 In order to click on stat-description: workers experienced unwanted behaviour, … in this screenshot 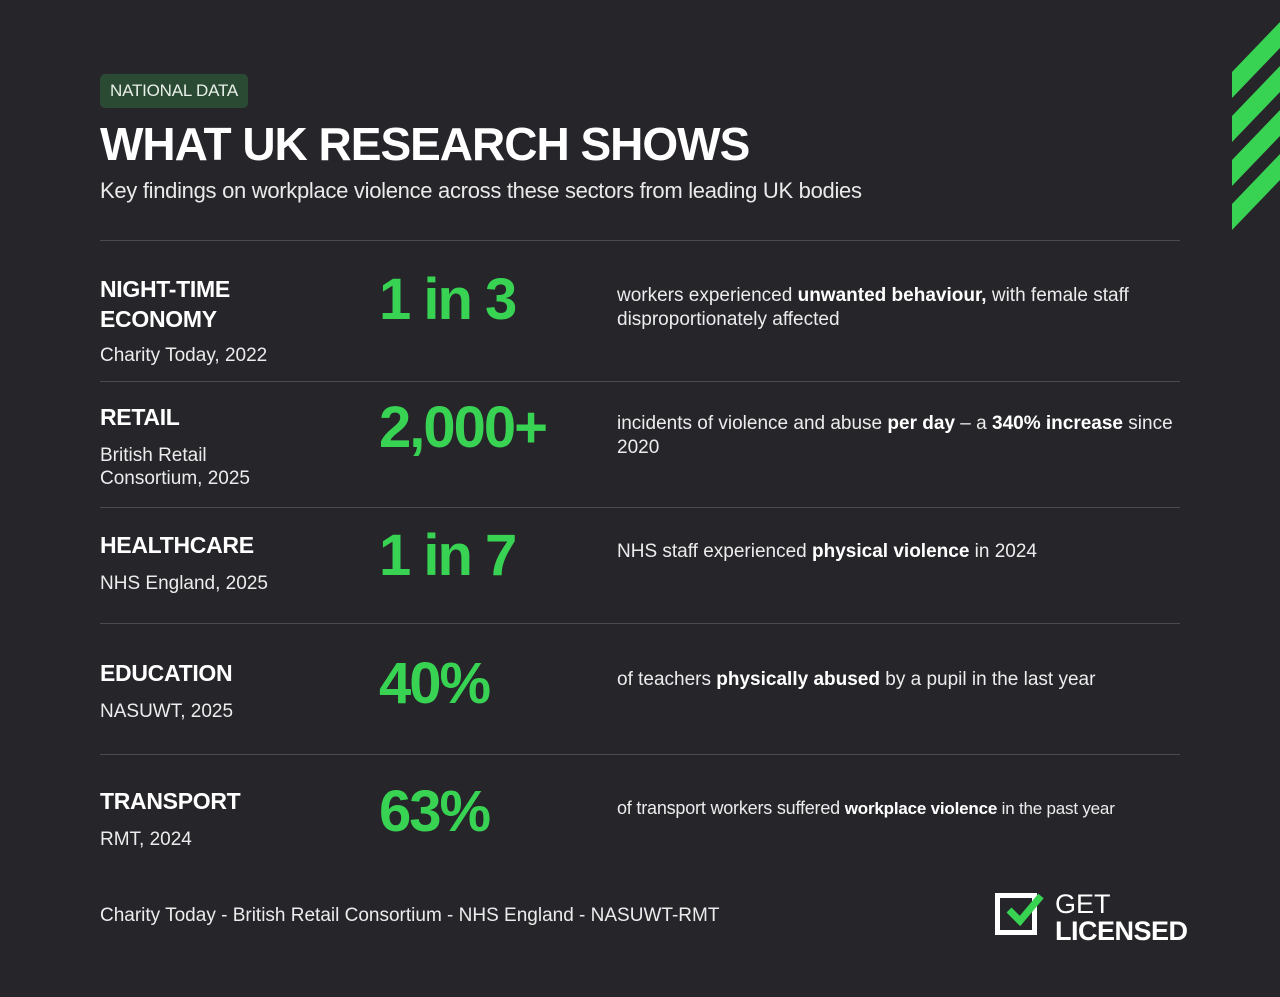, I will do `click(873, 307)`.